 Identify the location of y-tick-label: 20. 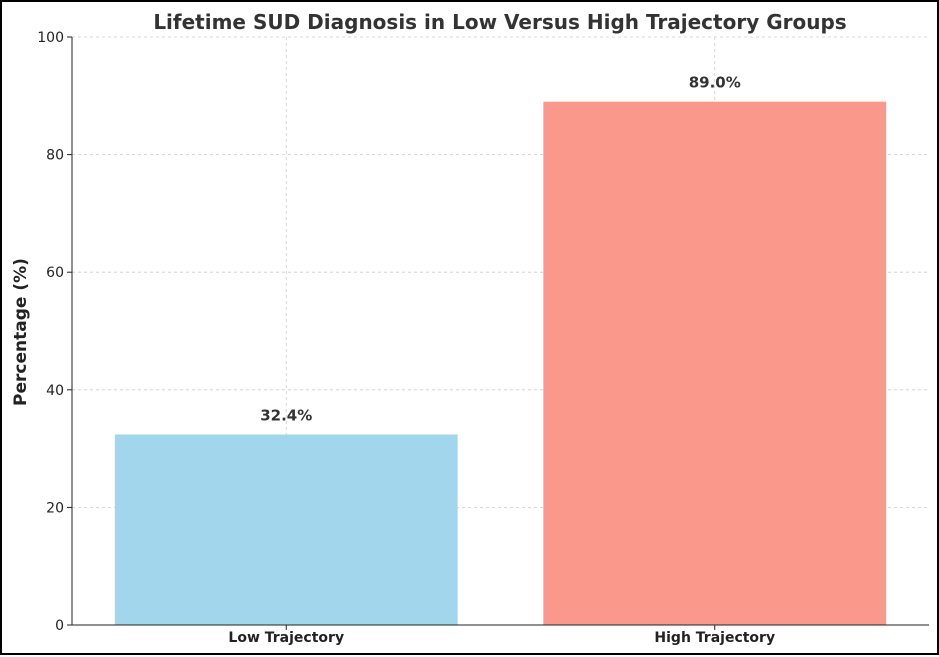
(55, 508).